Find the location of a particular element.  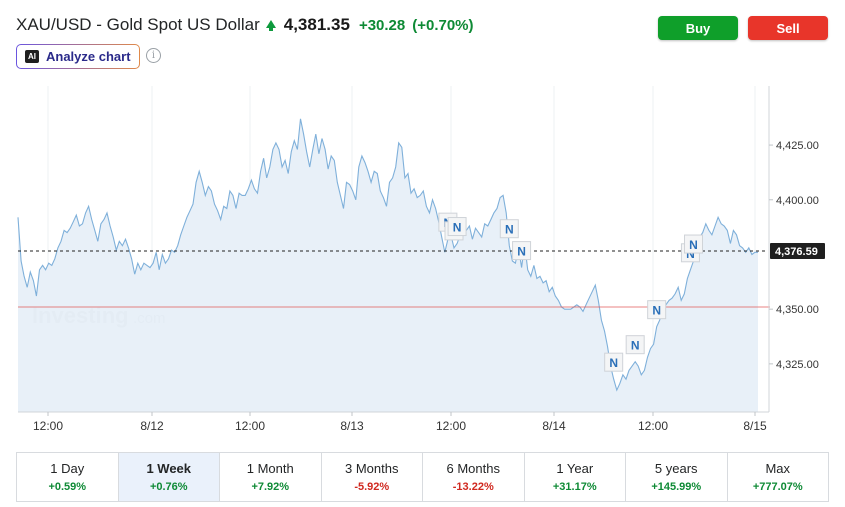

period-change: +7.92% is located at coordinates (270, 487).